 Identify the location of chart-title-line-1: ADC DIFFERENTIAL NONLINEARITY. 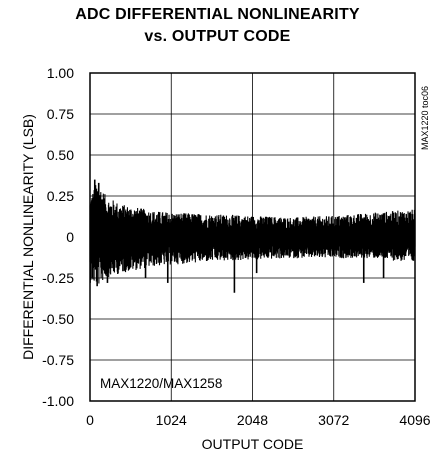
(217, 14).